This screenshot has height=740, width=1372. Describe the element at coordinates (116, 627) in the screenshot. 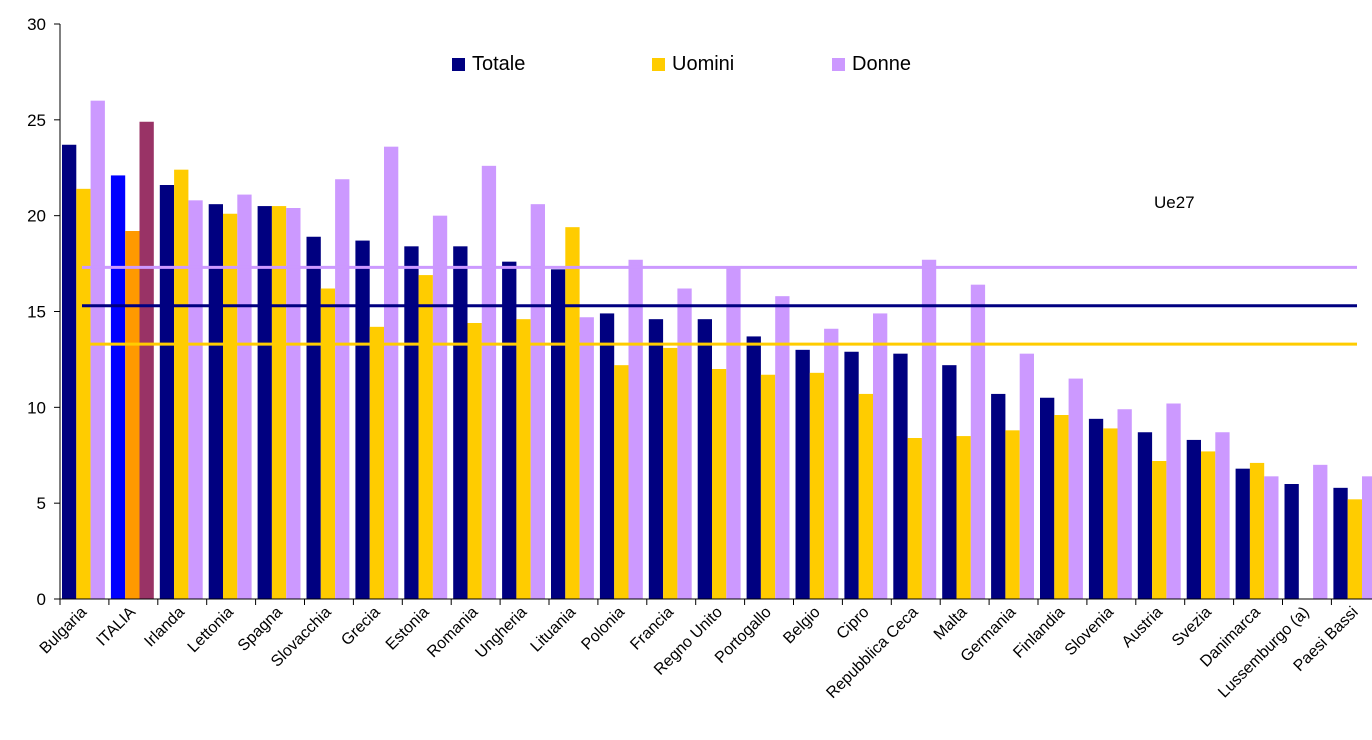

I see `x-label-italia: ITALIA` at that location.